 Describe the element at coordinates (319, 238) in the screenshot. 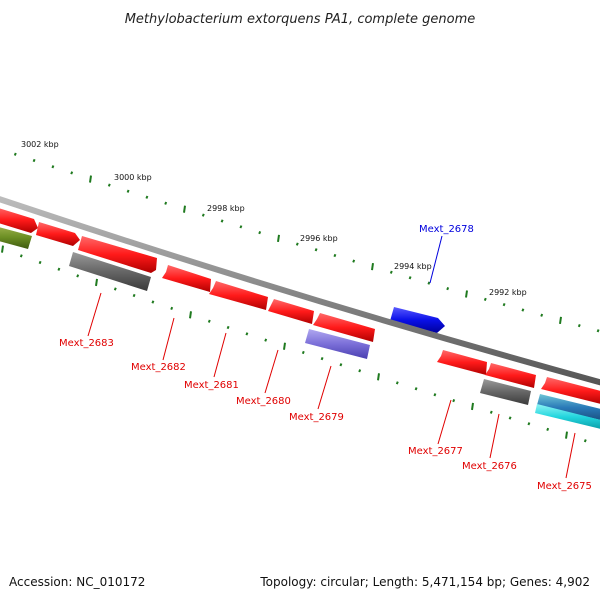

I see `tick-label: 2996 kbp` at that location.